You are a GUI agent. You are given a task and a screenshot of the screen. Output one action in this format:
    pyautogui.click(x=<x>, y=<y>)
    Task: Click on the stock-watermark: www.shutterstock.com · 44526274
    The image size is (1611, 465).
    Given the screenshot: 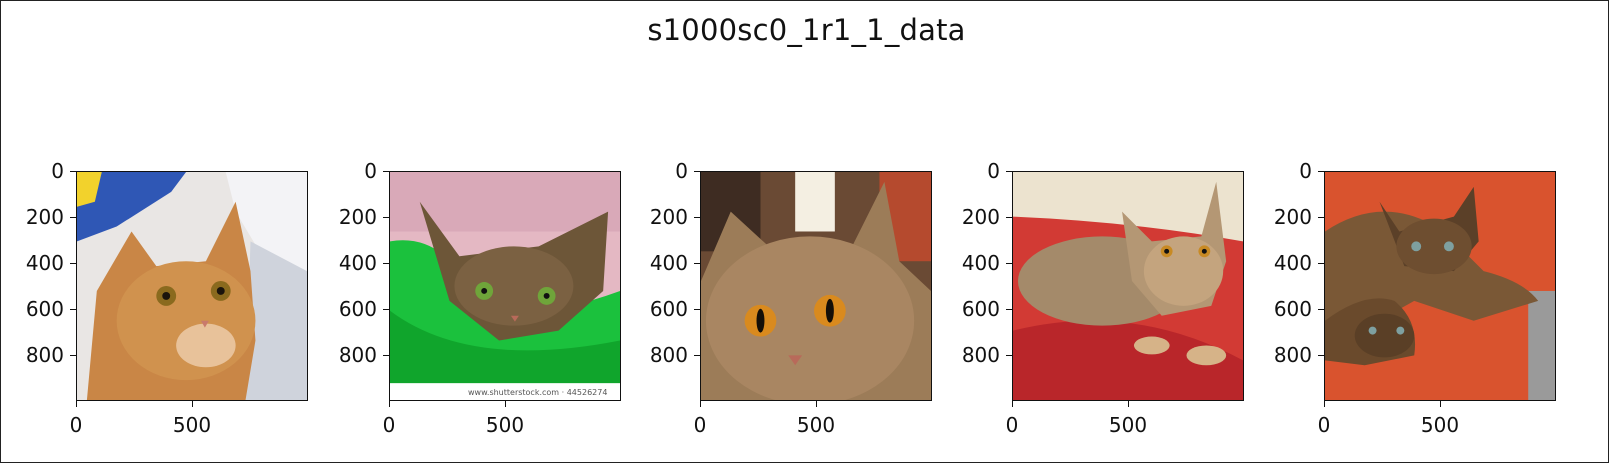 What is the action you would take?
    pyautogui.click(x=538, y=392)
    